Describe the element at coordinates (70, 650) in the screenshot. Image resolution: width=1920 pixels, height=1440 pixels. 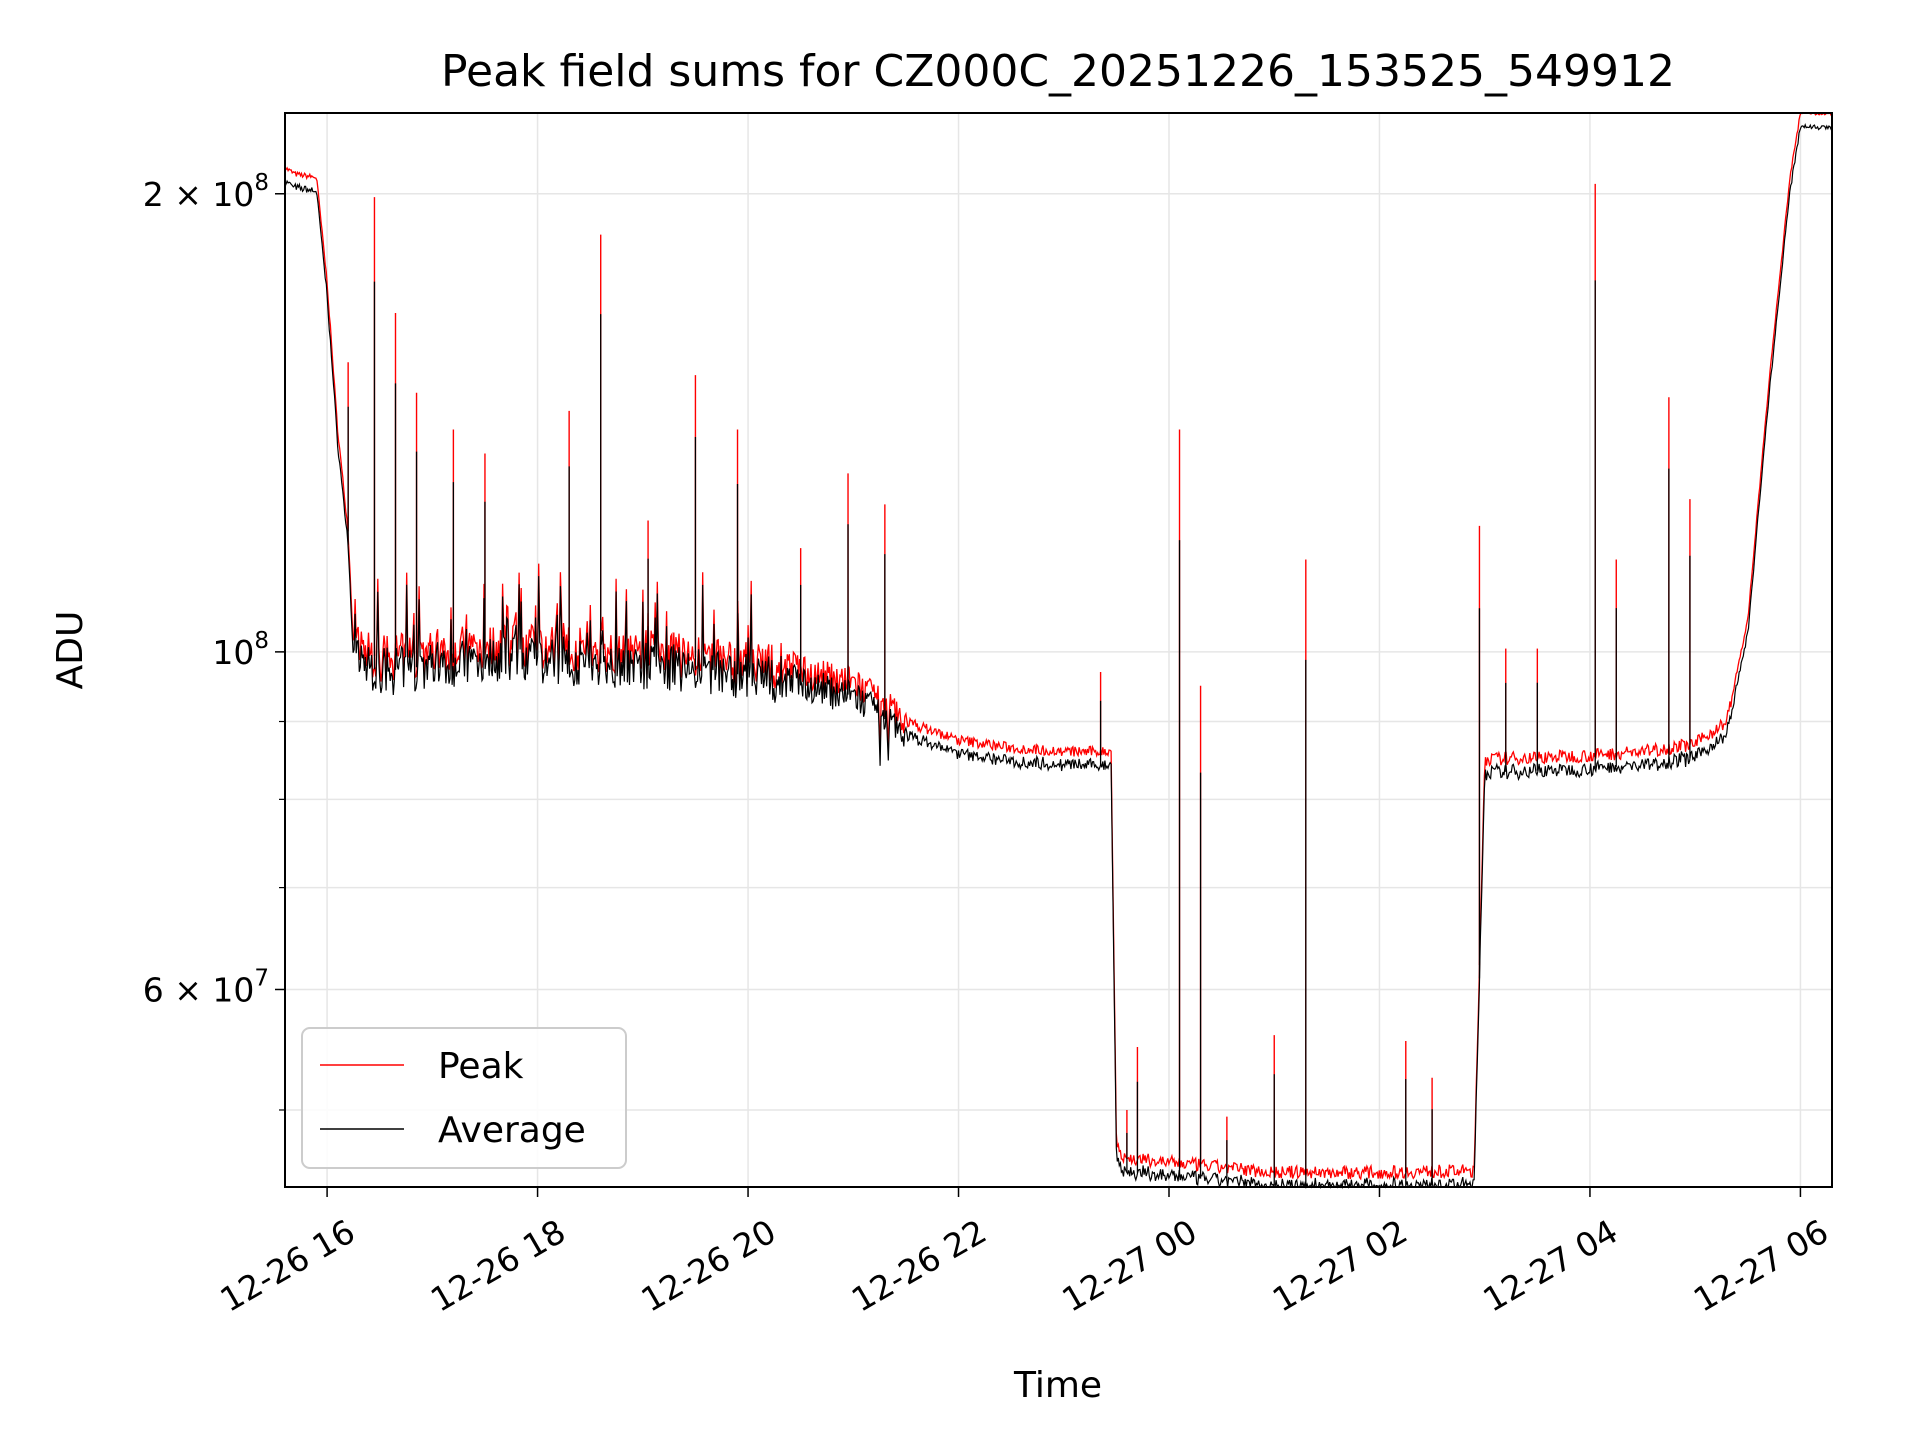
I see `y-axis-label: ADU` at that location.